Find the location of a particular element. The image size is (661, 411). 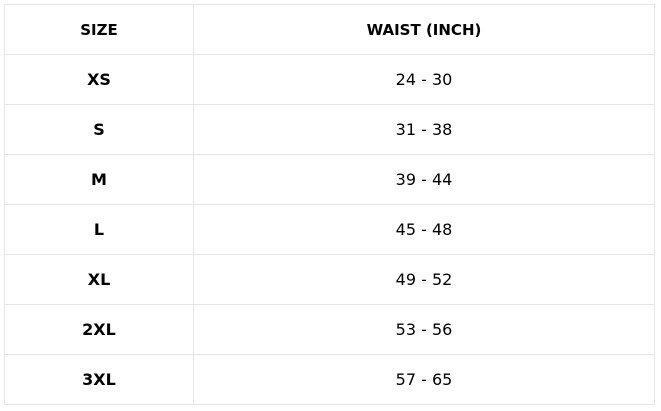

table-row: XS 24 - 30 is located at coordinates (329, 79).